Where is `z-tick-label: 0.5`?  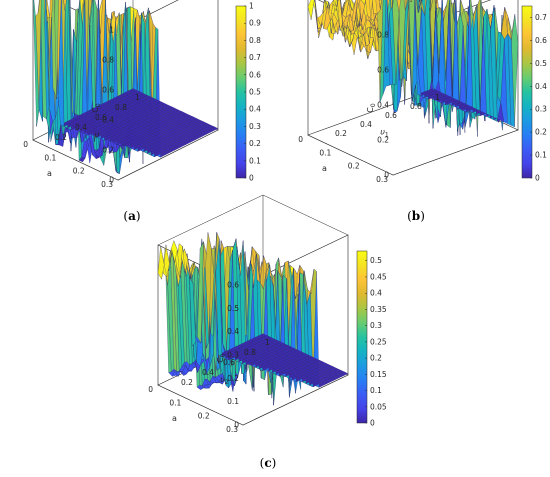
z-tick-label: 0.5 is located at coordinates (233, 308).